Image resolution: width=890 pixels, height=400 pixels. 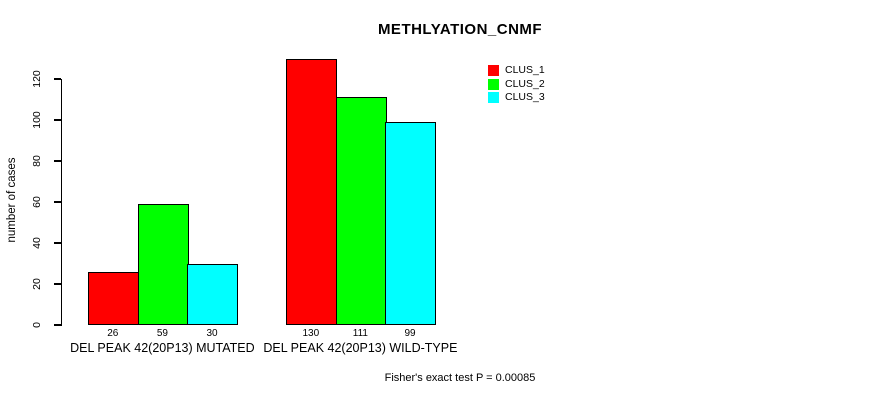 I want to click on y-axis-tick-label: 20, so click(x=37, y=284).